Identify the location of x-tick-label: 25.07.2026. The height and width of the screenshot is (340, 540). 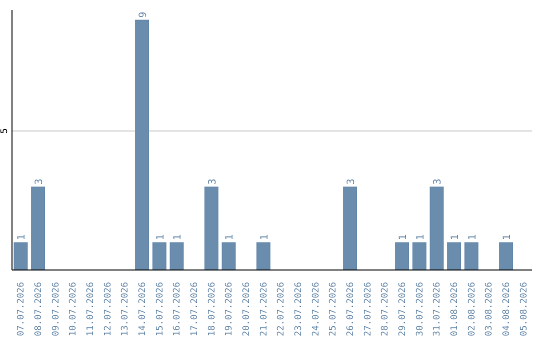
(333, 309).